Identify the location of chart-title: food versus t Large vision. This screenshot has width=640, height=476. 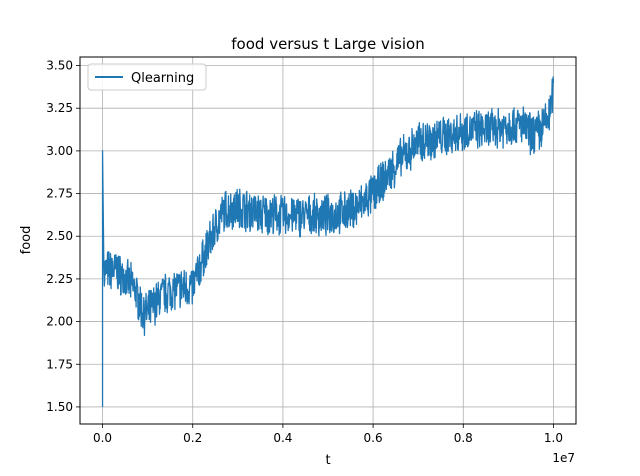
(327, 44).